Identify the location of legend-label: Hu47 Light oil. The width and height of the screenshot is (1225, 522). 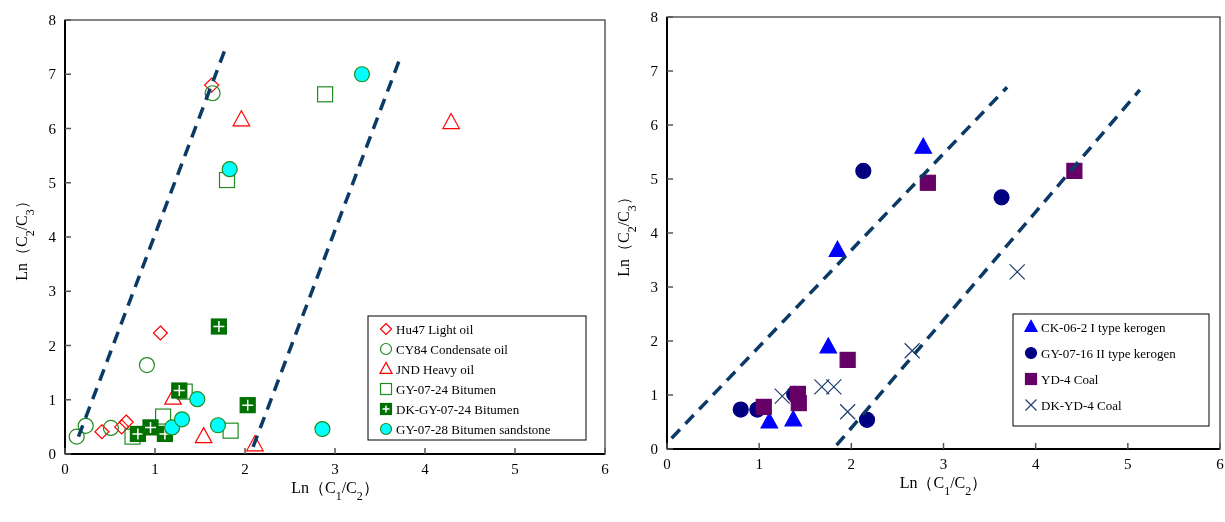
(435, 329).